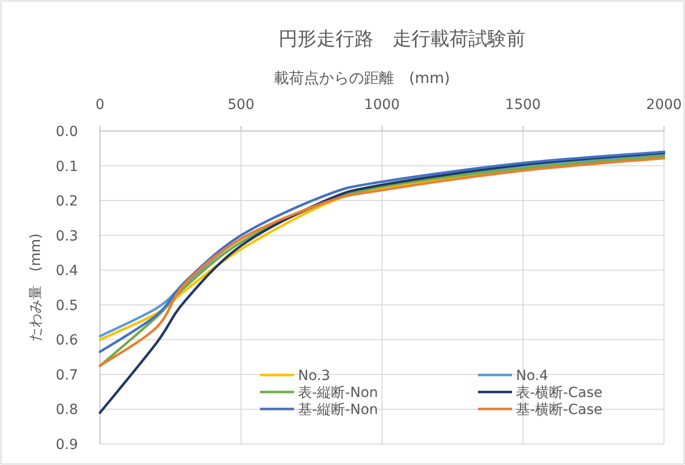 Image resolution: width=685 pixels, height=465 pixels. What do you see at coordinates (402, 39) in the screenshot?
I see `chart-title: 円形走行路 走行載荷試験前` at bounding box center [402, 39].